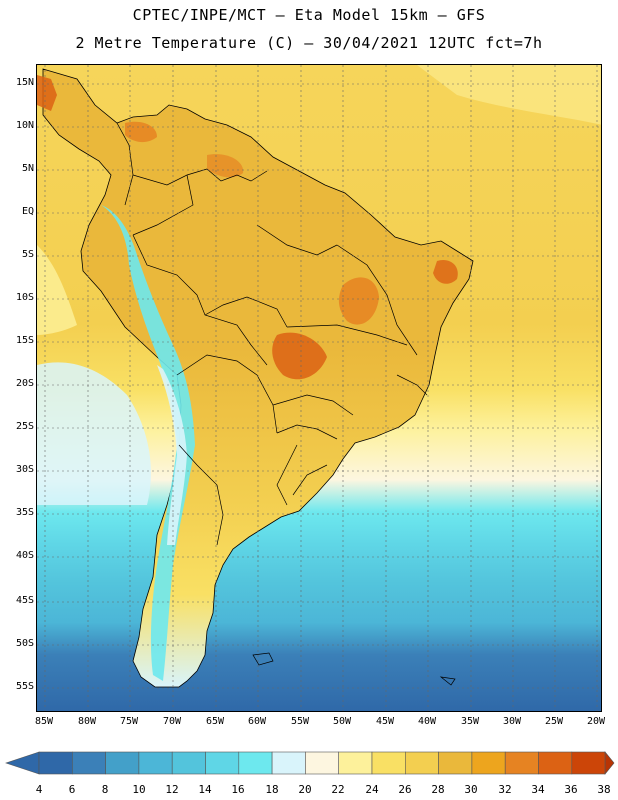  Describe the element at coordinates (24, 643) in the screenshot. I see `lat-label: 50S` at that location.